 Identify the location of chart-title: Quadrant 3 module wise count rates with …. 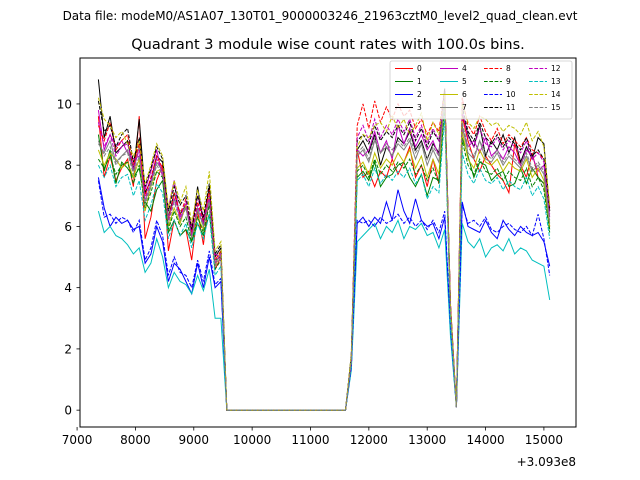
(328, 45).